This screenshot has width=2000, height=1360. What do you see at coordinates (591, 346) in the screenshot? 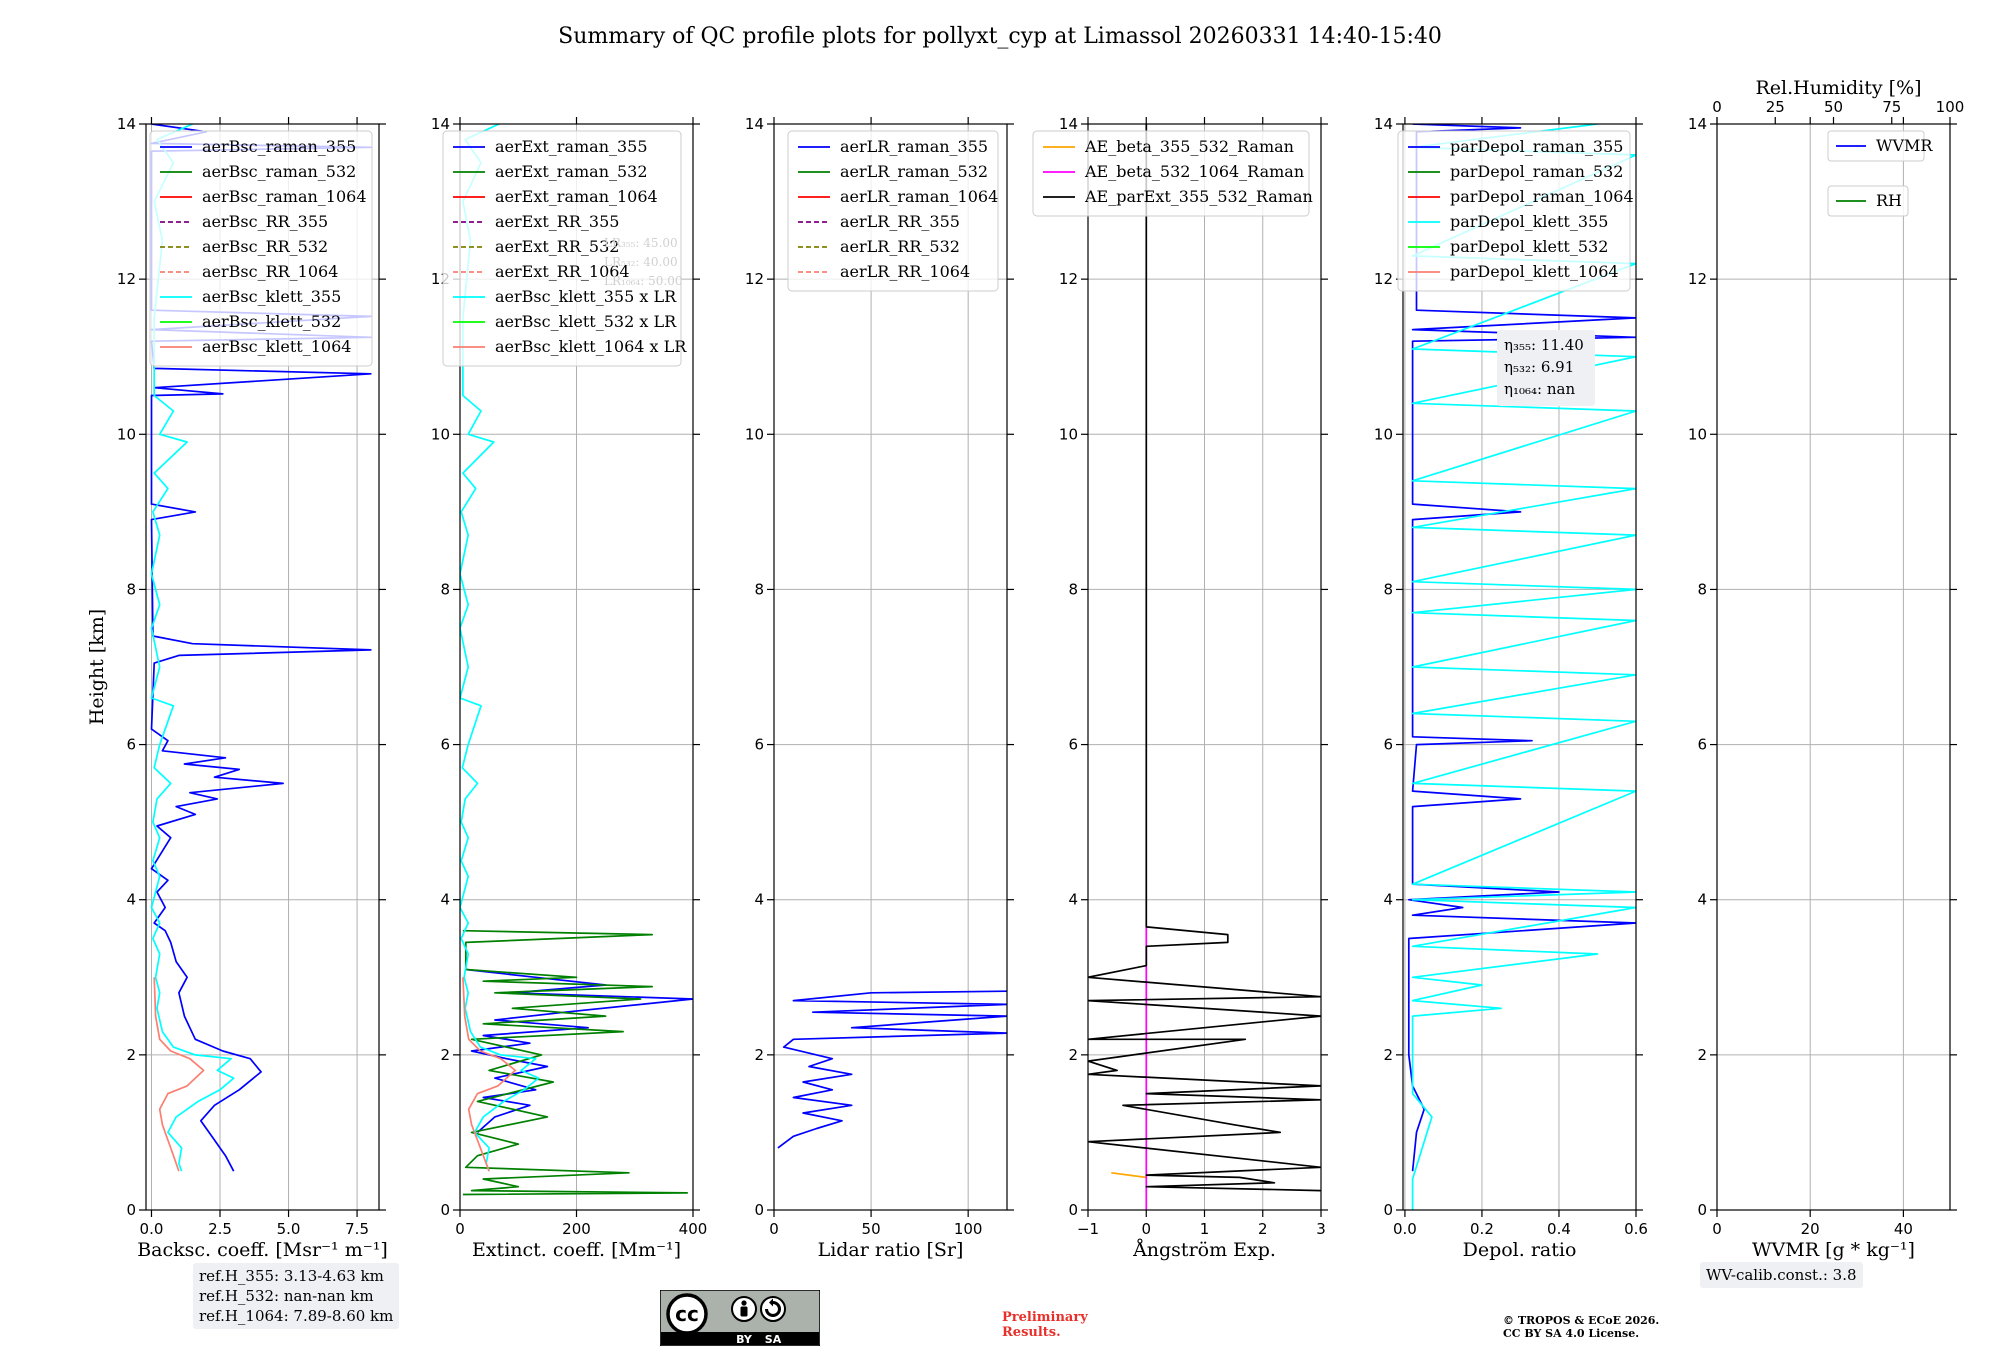
I see `legend-label: aerBsc_klett_1064 x LR` at bounding box center [591, 346].